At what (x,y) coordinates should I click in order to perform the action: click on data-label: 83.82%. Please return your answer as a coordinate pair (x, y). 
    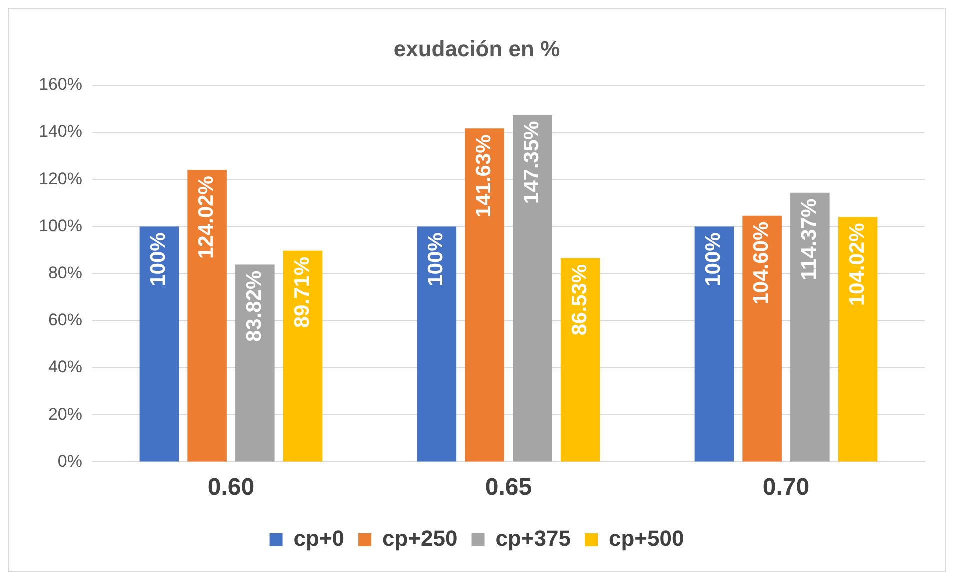
    Looking at the image, I should click on (254, 306).